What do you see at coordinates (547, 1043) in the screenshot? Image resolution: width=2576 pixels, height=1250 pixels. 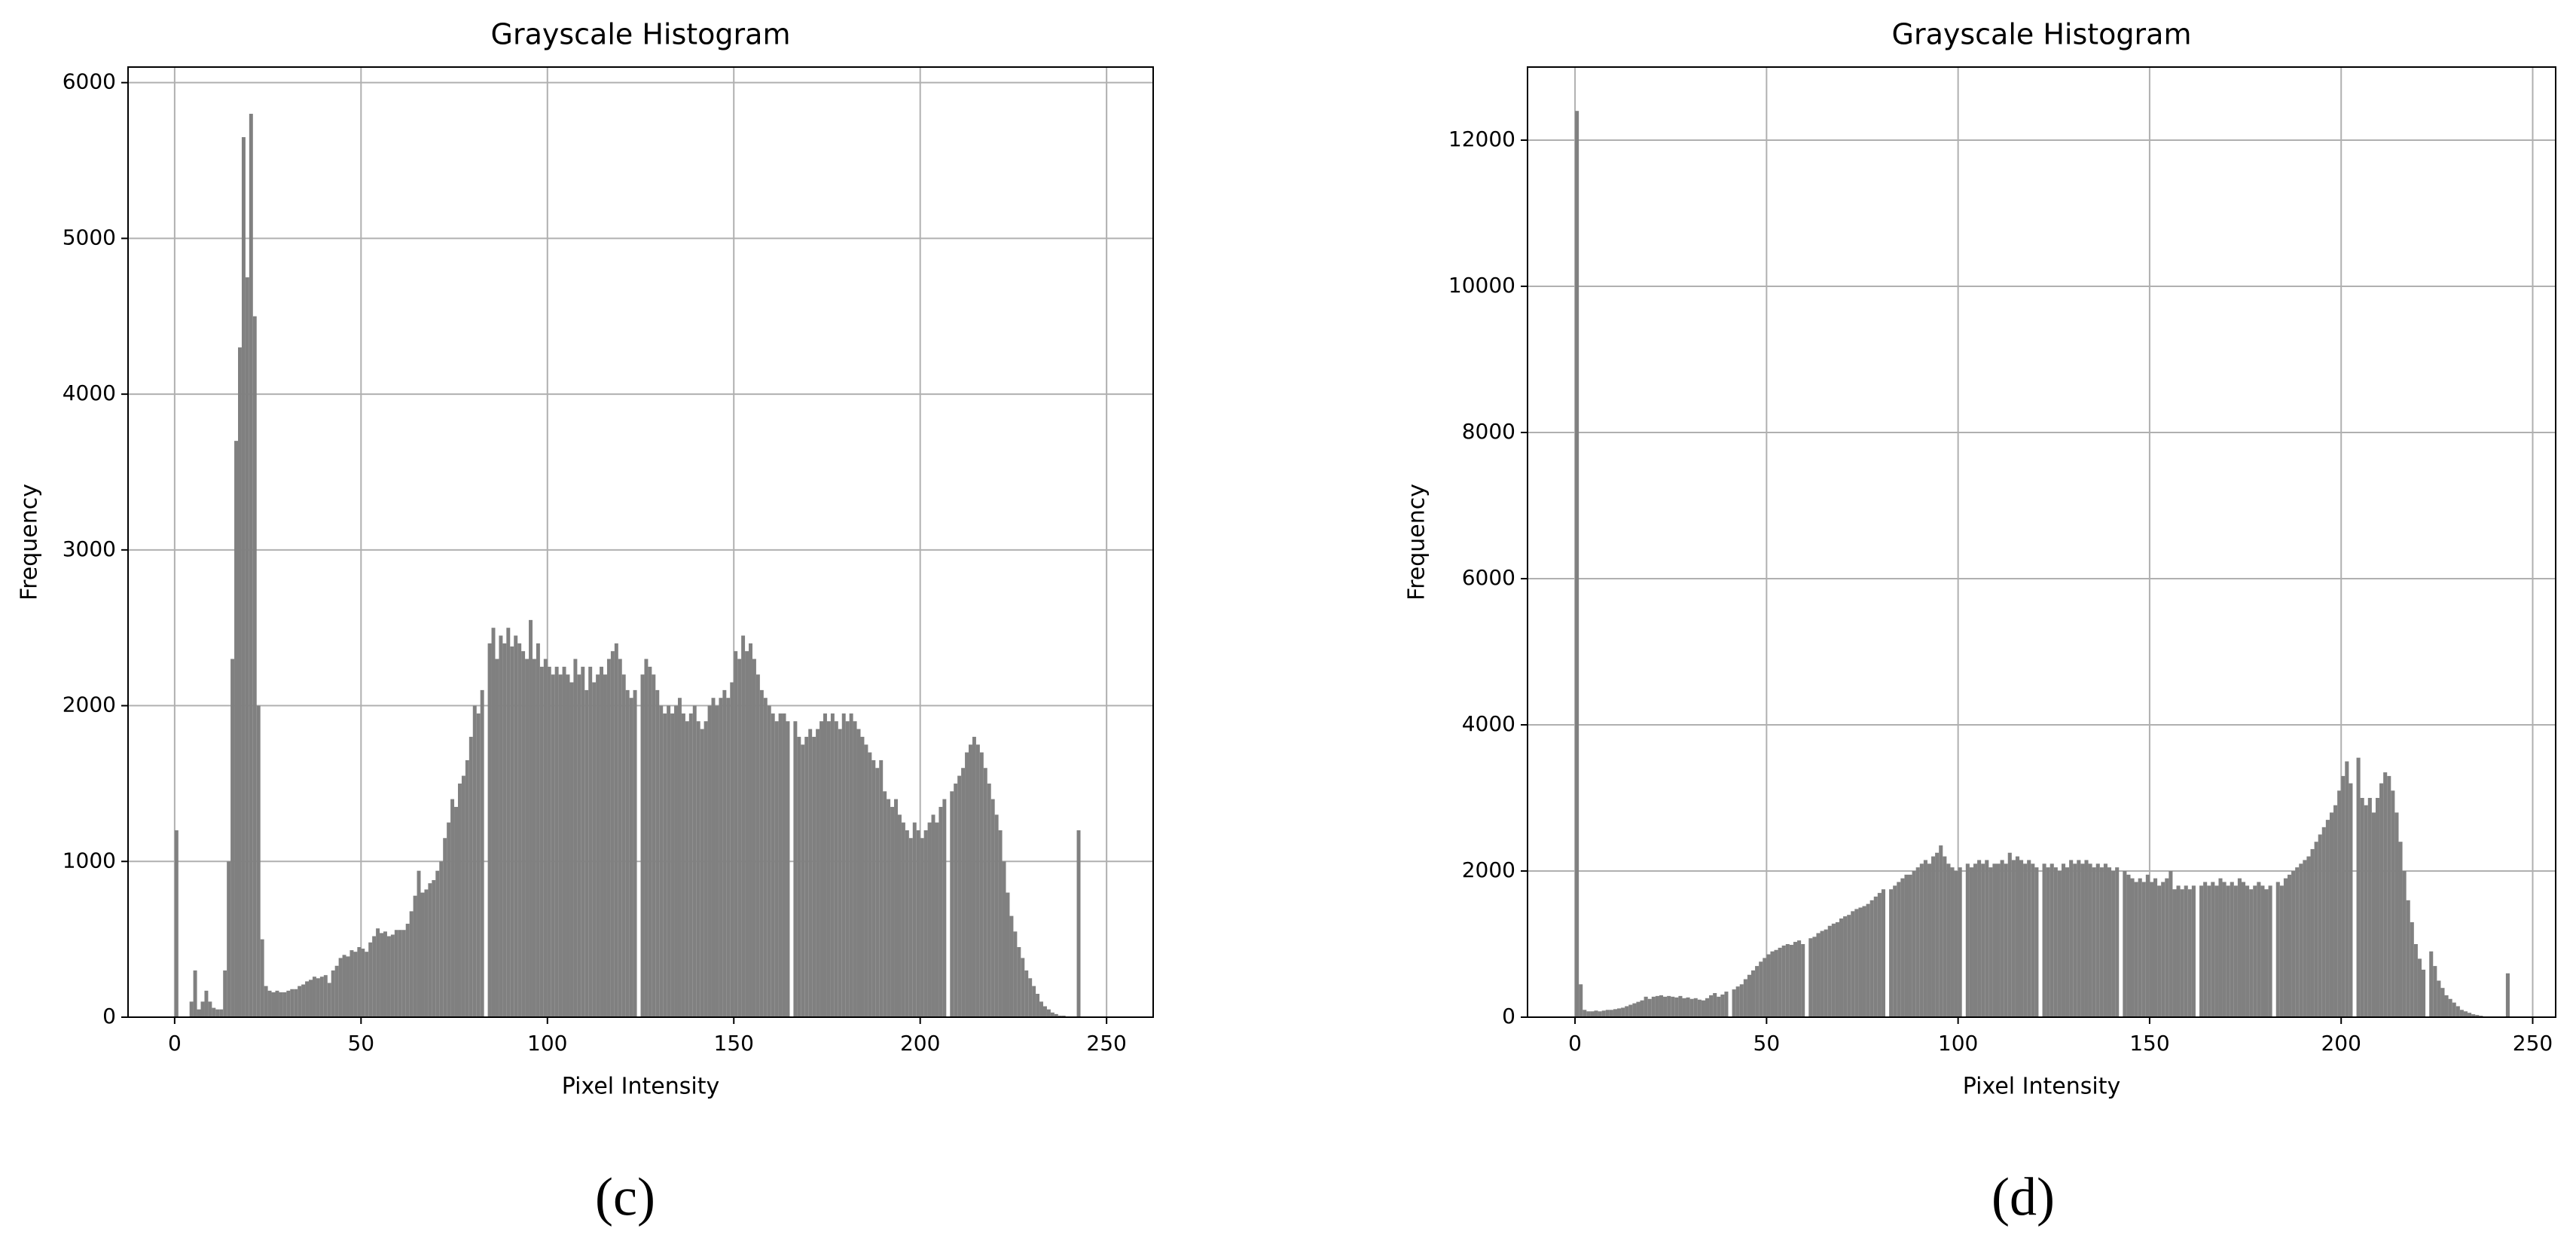 I see `x-tick-label: 100` at bounding box center [547, 1043].